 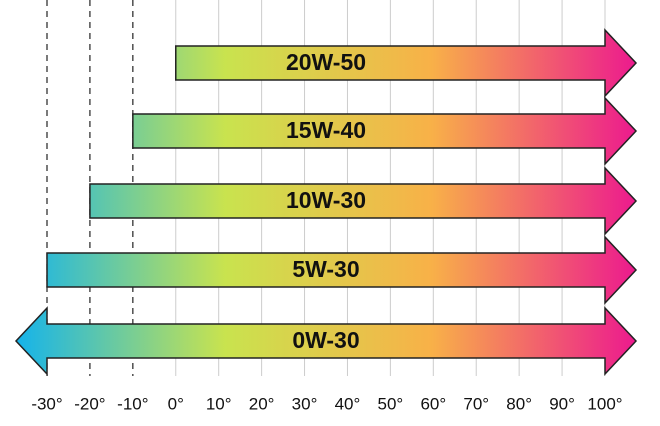 What do you see at coordinates (476, 403) in the screenshot?
I see `x-tick-label: 70°` at bounding box center [476, 403].